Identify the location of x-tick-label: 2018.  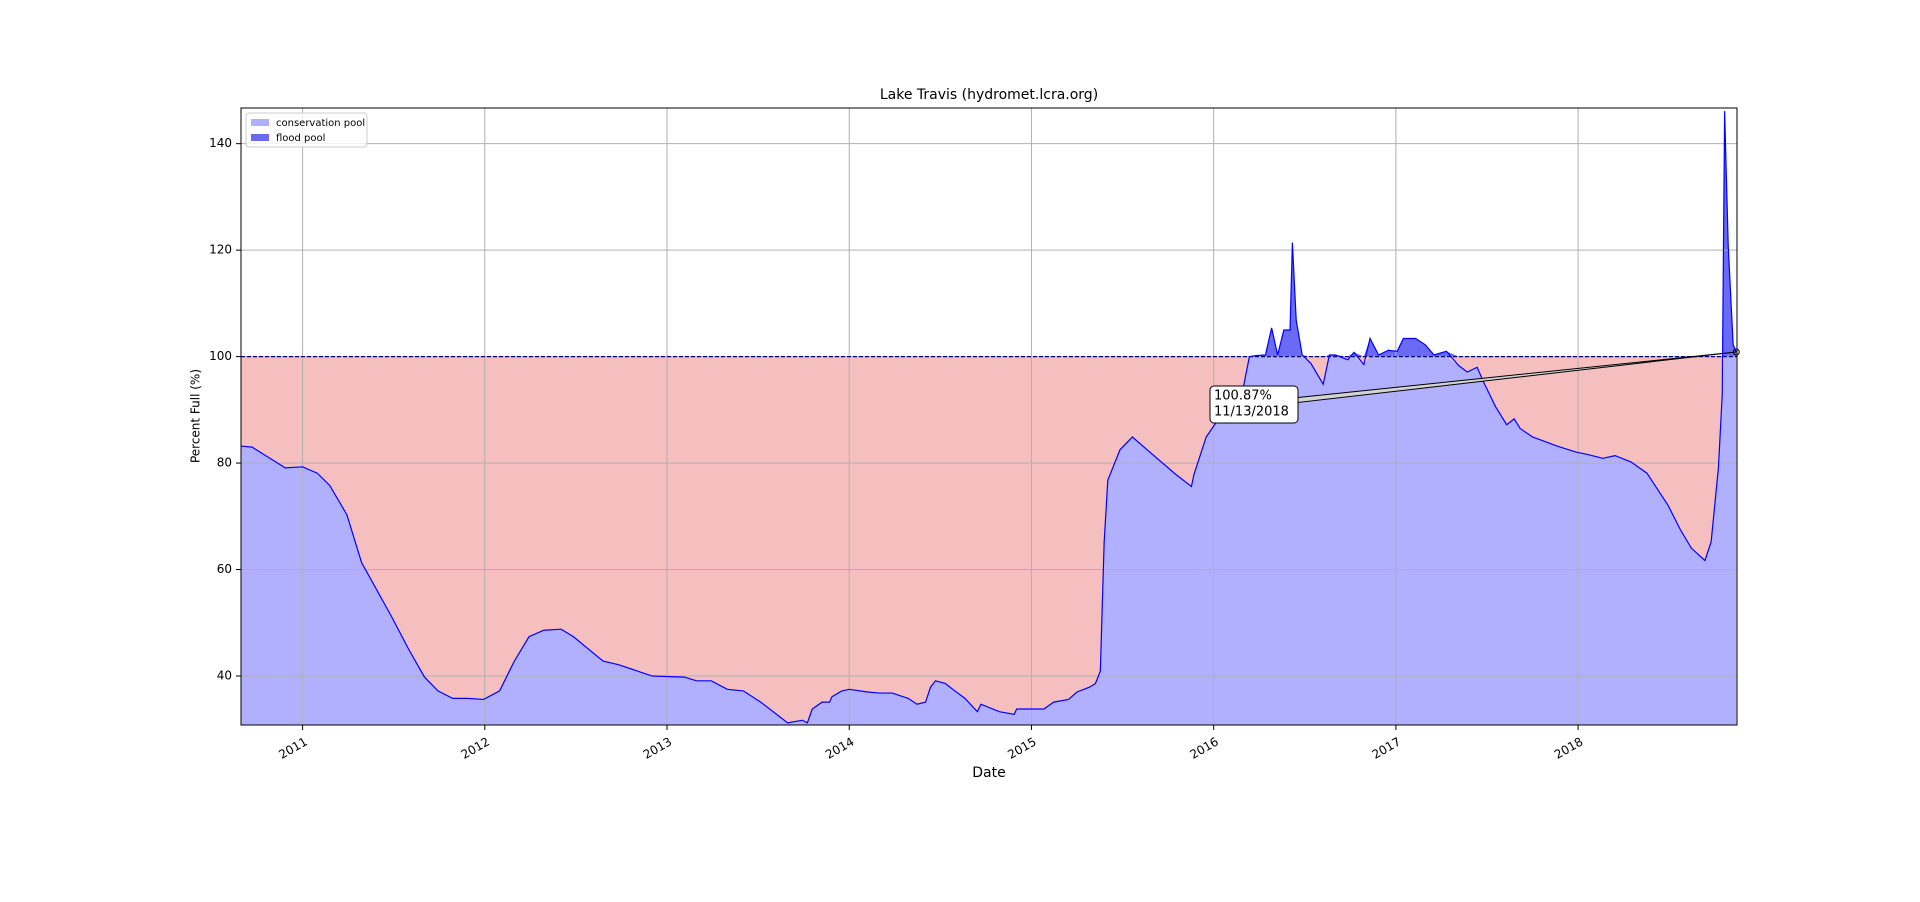
(1568, 748).